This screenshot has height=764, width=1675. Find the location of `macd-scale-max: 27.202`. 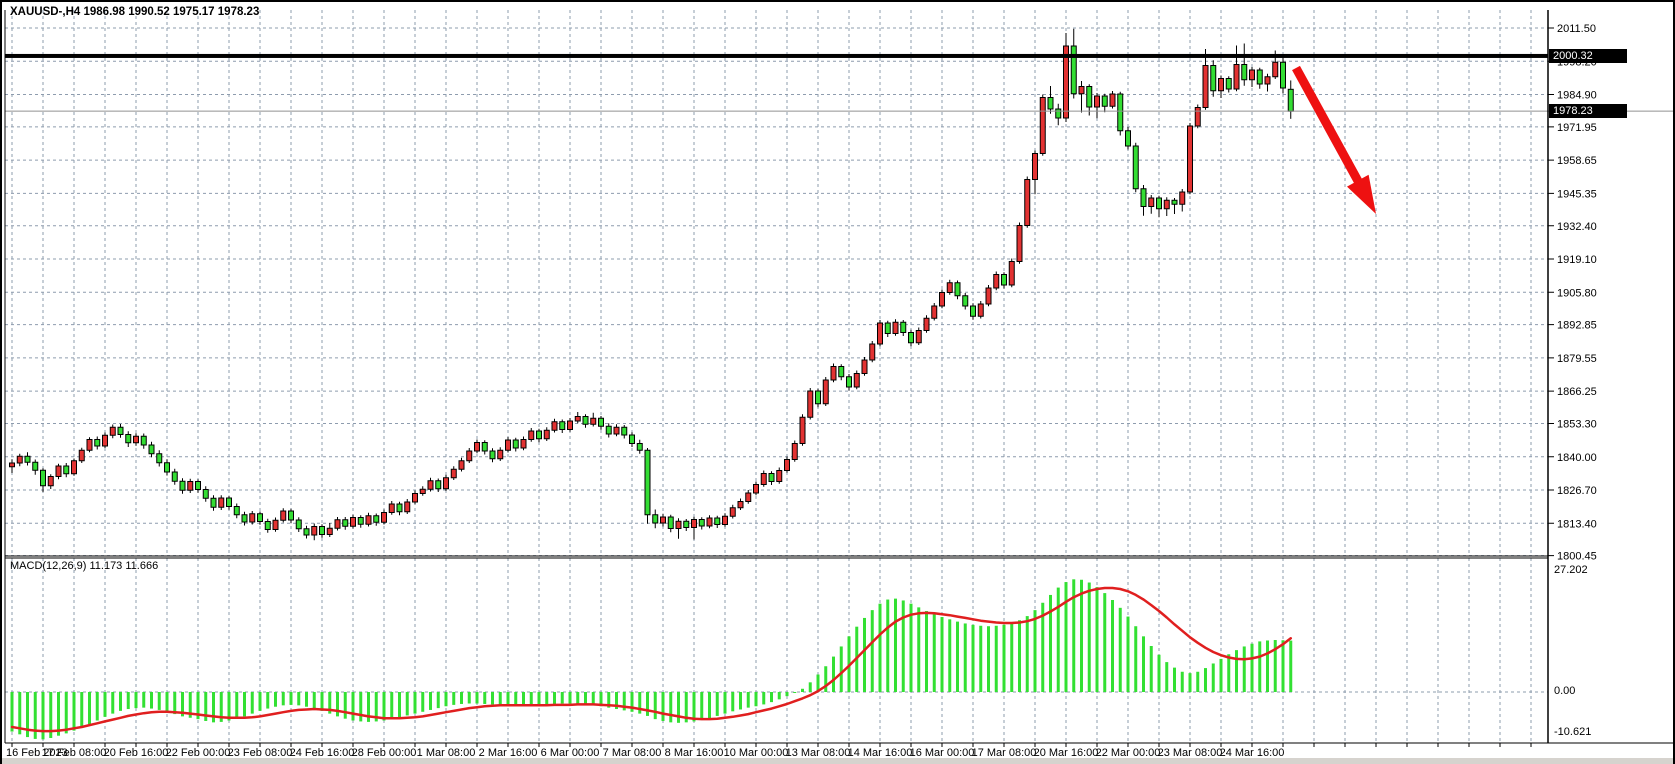

macd-scale-max: 27.202 is located at coordinates (1571, 570).